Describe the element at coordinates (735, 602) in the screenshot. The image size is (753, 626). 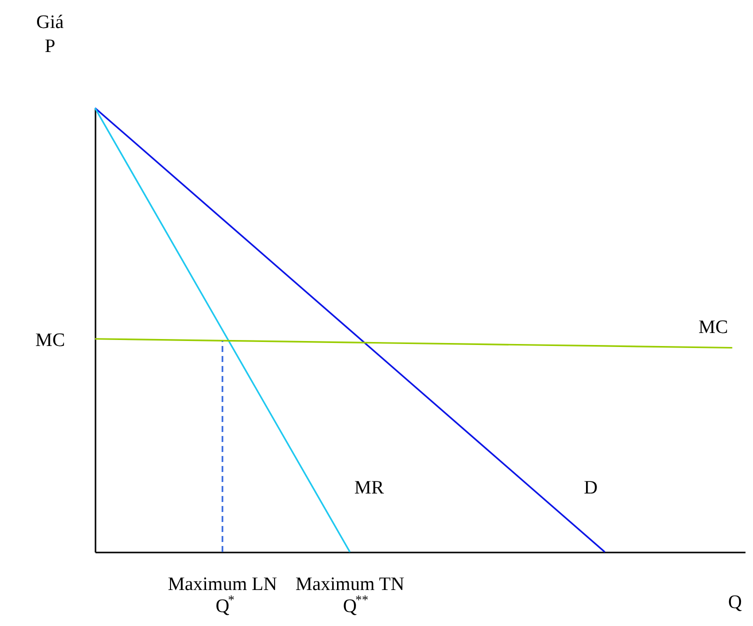
I see `x-axis-title: Q` at that location.